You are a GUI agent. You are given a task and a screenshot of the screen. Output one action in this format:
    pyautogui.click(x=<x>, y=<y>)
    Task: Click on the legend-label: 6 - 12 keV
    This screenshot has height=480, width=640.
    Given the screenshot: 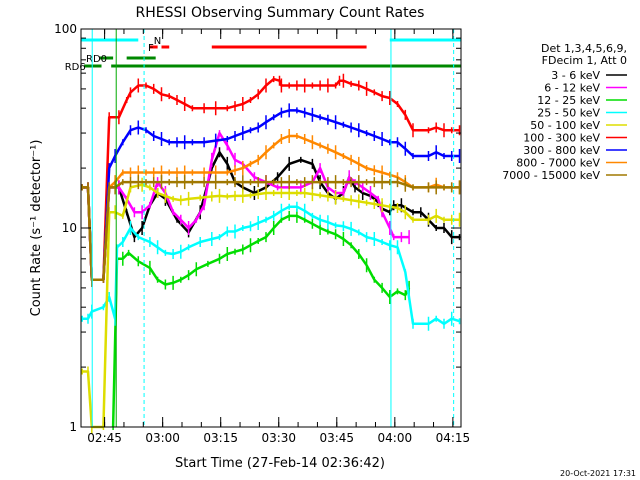 What is the action you would take?
    pyautogui.click(x=572, y=88)
    